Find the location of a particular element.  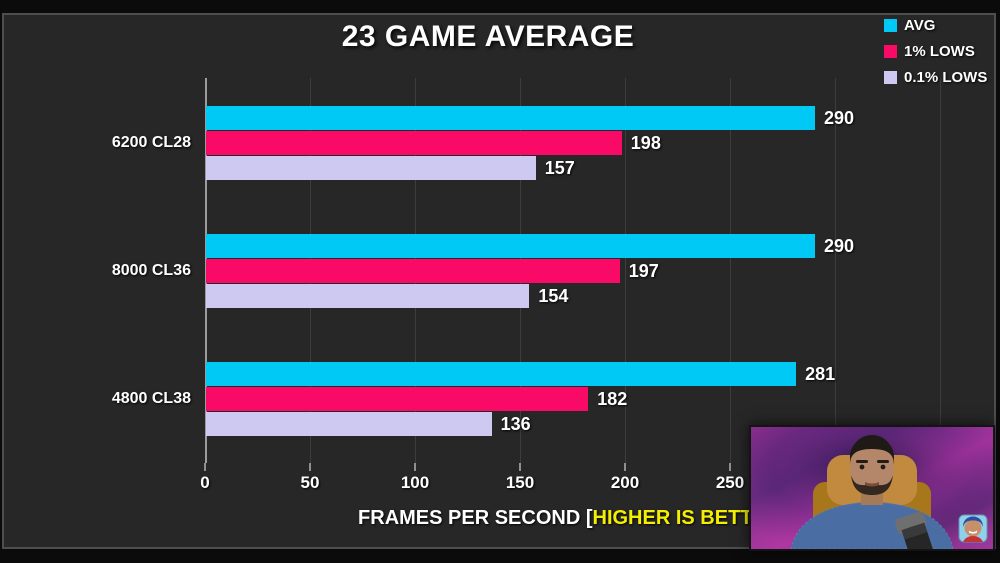

webcam-overlay is located at coordinates (872, 488).